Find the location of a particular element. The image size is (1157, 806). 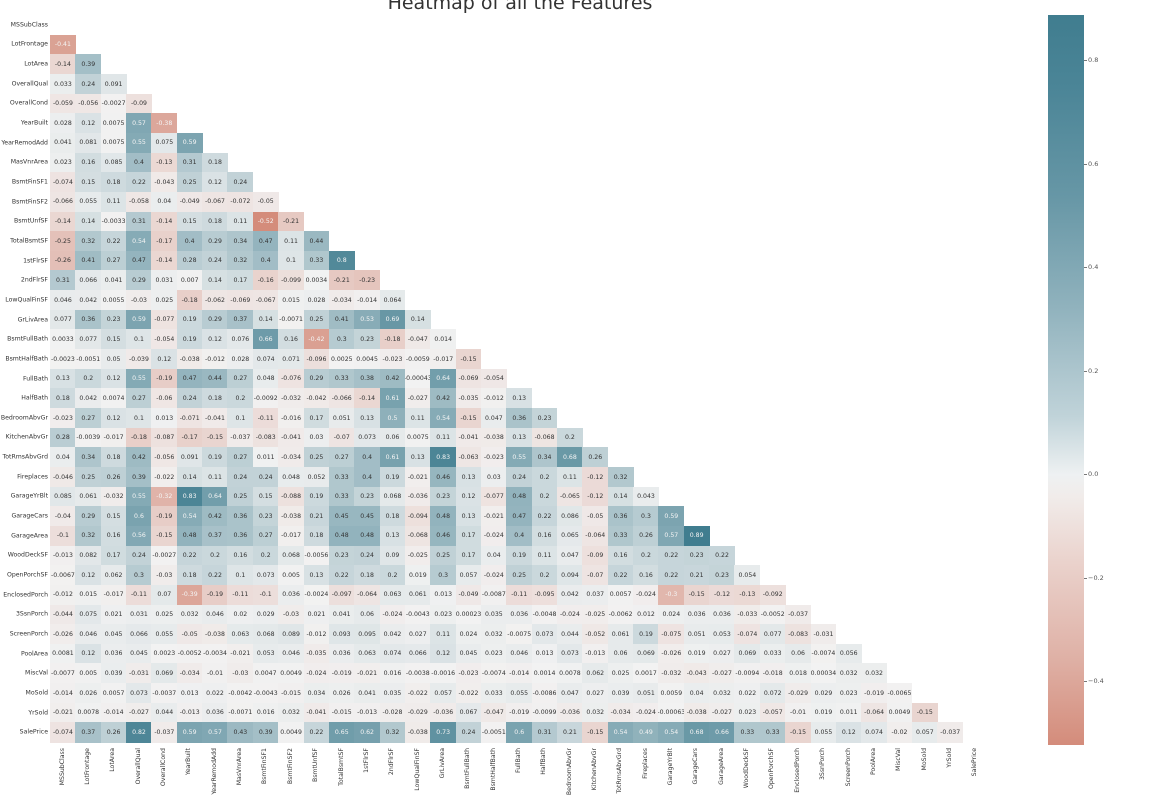

heatmap-cell: -0.021 is located at coordinates (417, 477).